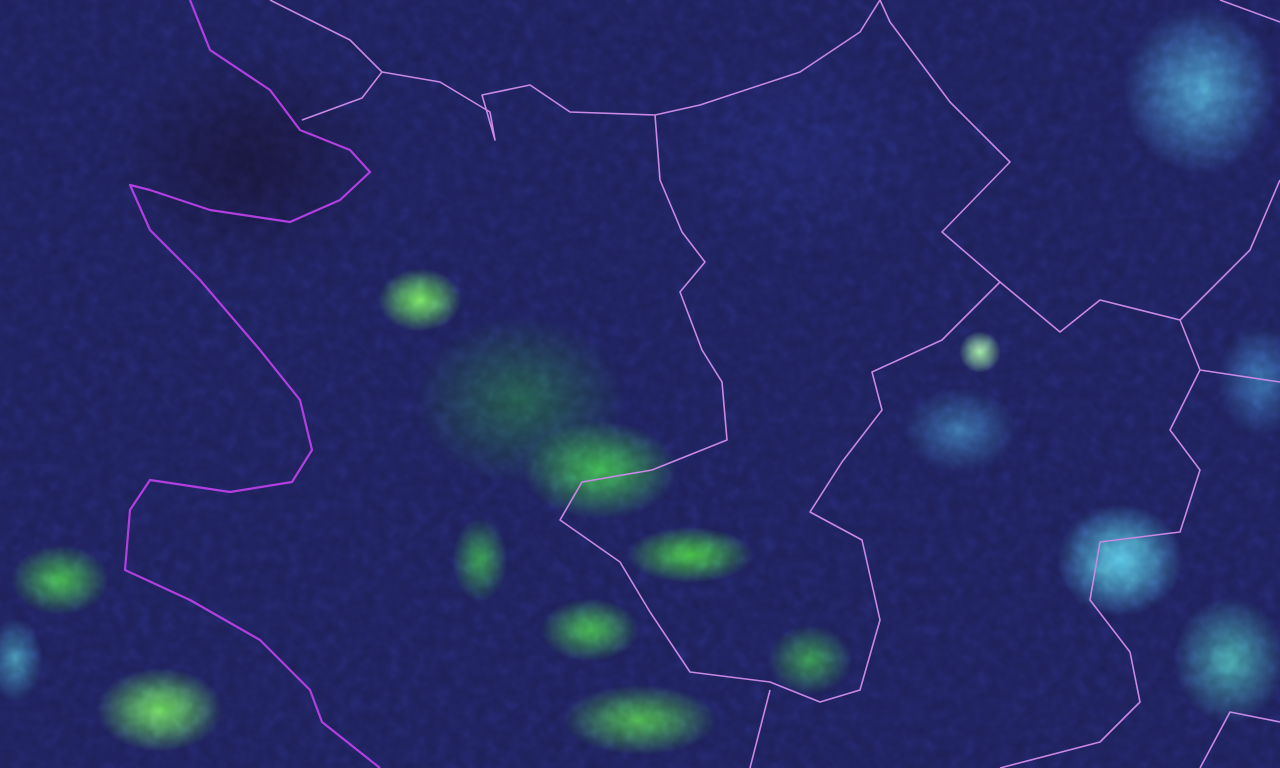 The width and height of the screenshot is (1280, 768). I want to click on border-south-east, so click(1100, 543).